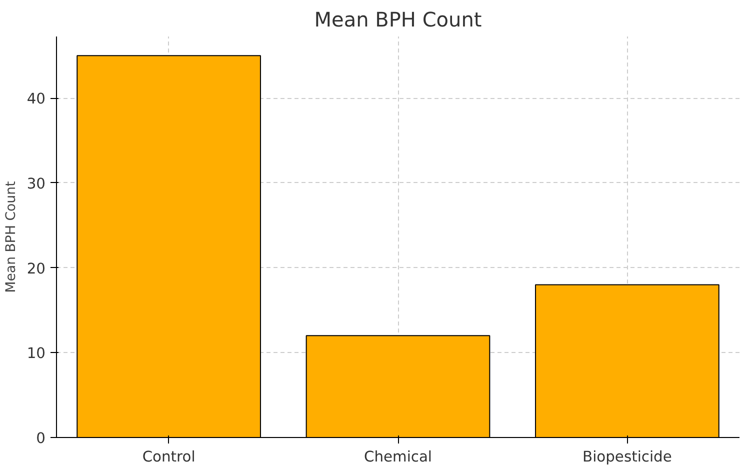 The width and height of the screenshot is (741, 468). I want to click on y-axis-title: Mean BPH Count, so click(11, 237).